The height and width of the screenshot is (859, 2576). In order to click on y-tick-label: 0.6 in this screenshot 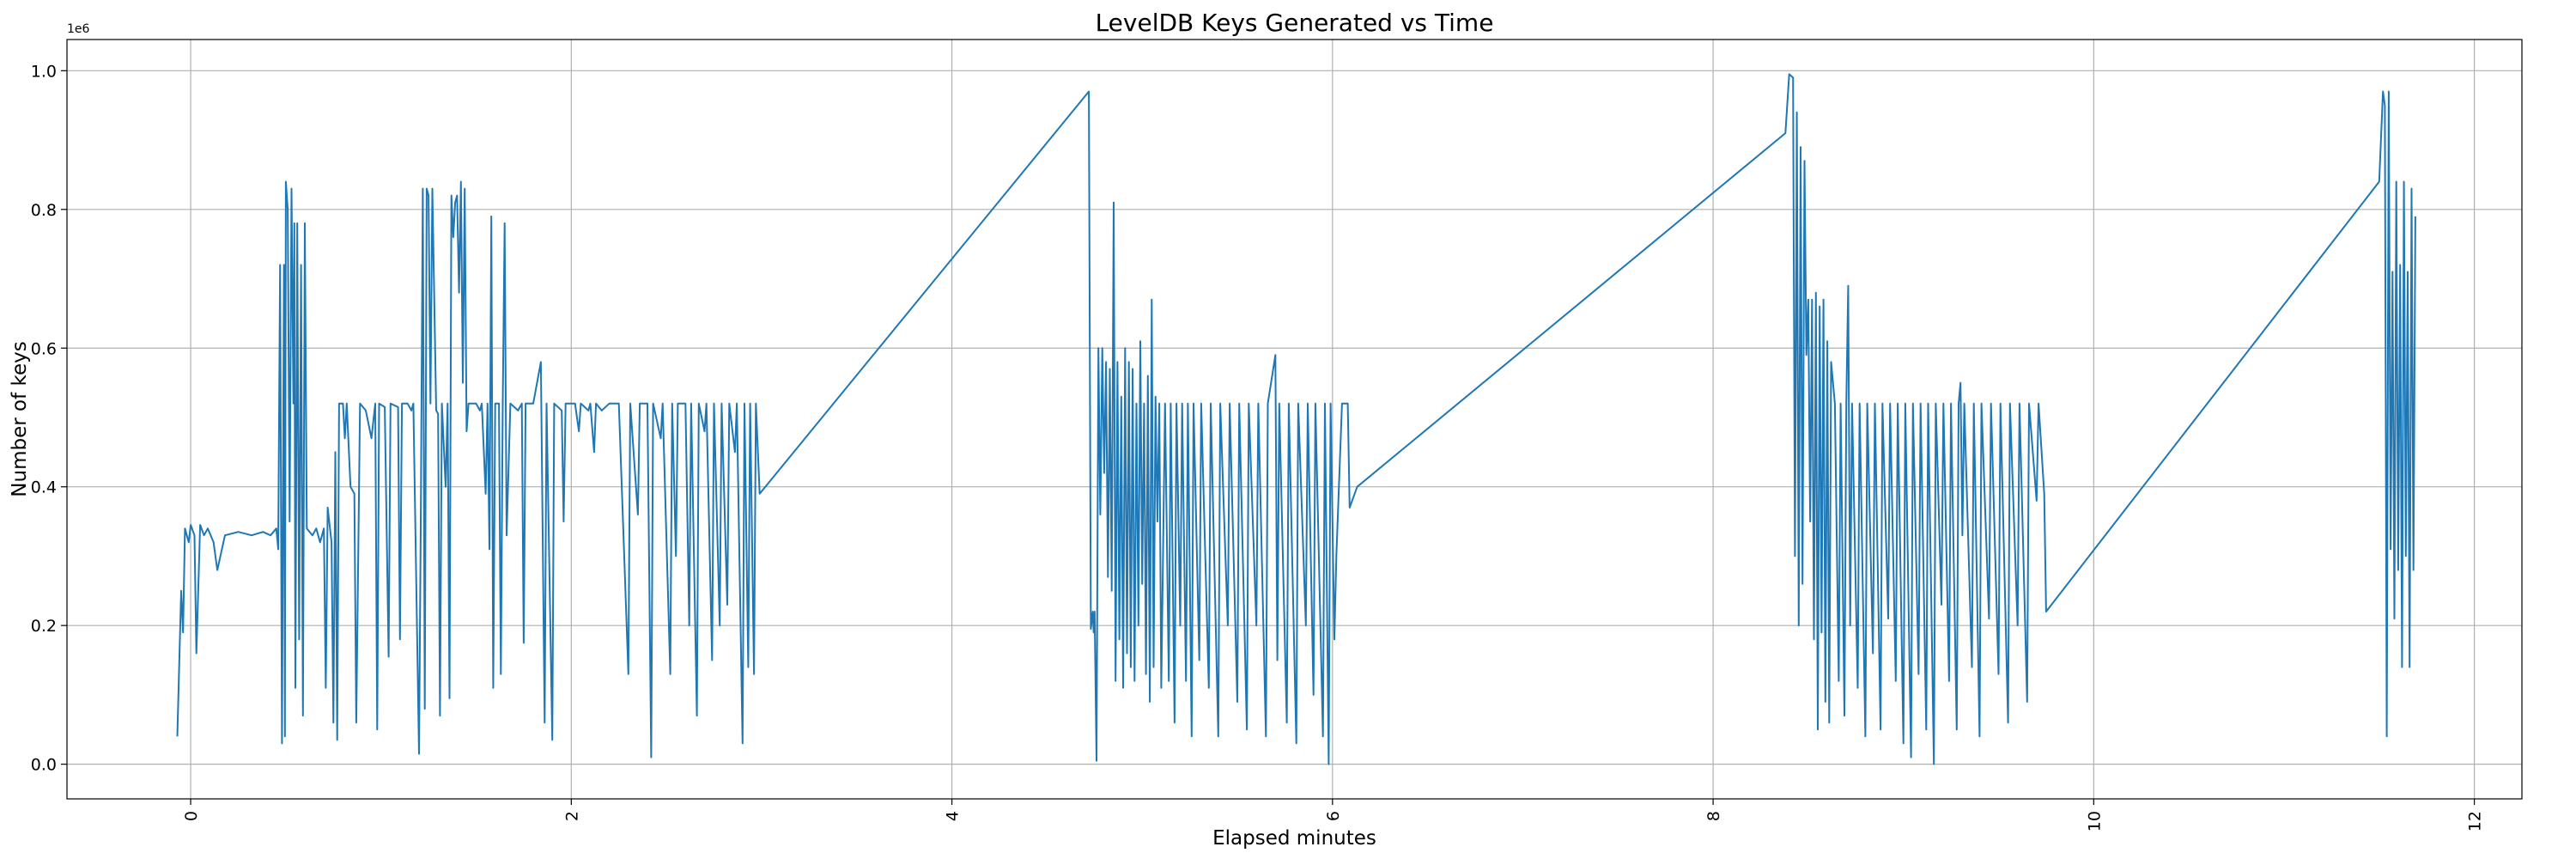, I will do `click(44, 348)`.